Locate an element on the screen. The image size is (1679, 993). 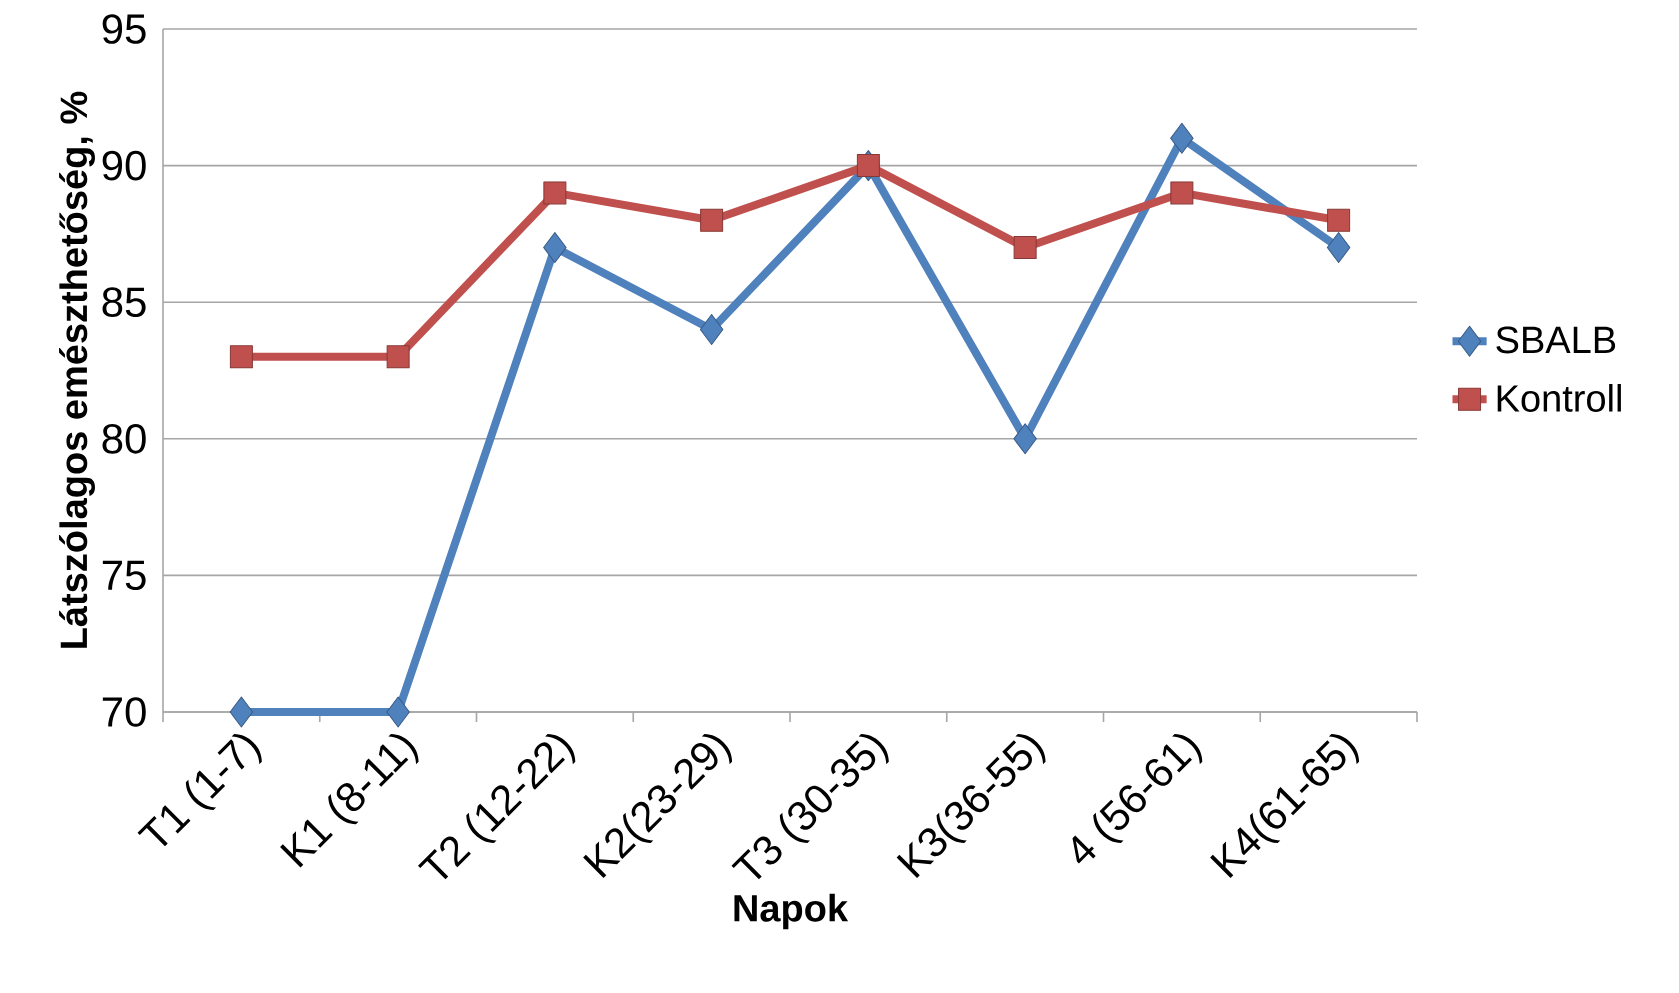
x-axis-title: Napok is located at coordinates (791, 911).